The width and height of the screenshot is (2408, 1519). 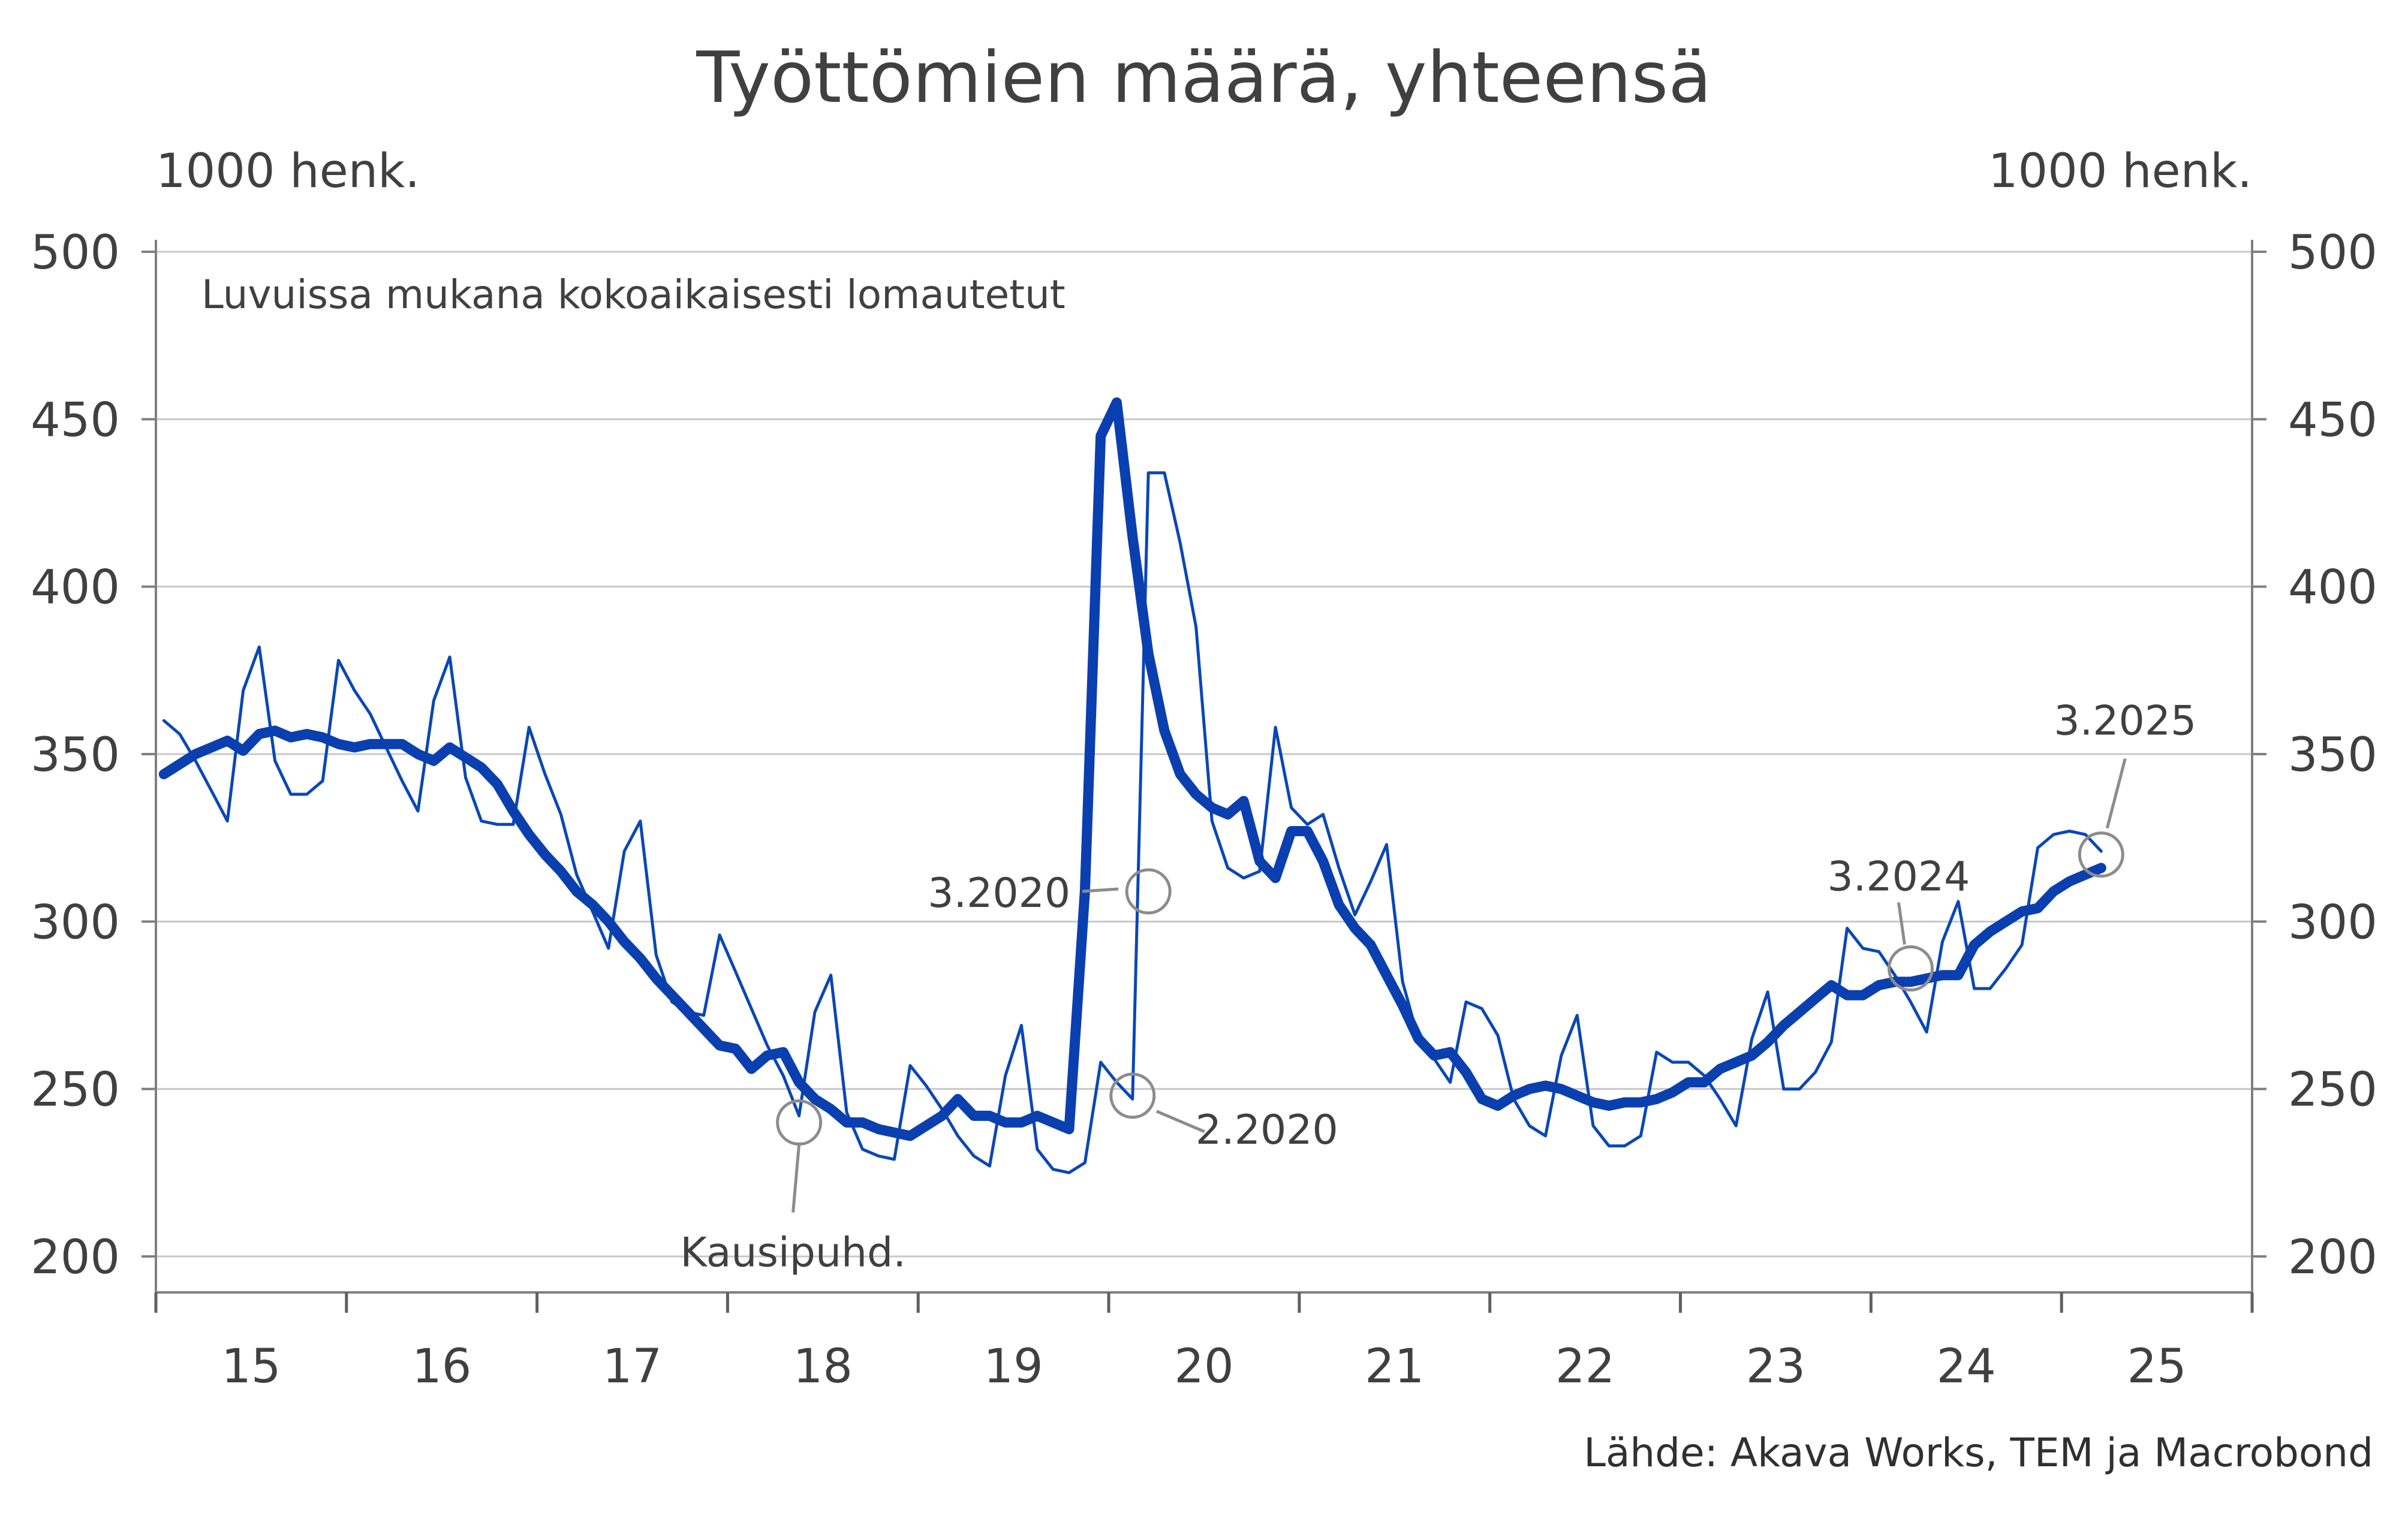 I want to click on y-tick-label-left: 400, so click(x=75, y=588).